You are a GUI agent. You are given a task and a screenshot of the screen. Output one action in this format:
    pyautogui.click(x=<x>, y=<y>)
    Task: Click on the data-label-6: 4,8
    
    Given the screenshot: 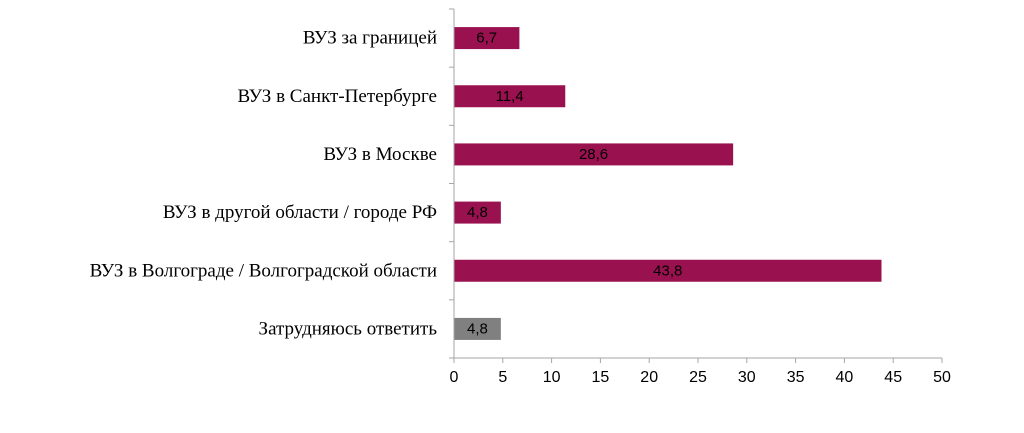 What is the action you would take?
    pyautogui.click(x=477, y=328)
    